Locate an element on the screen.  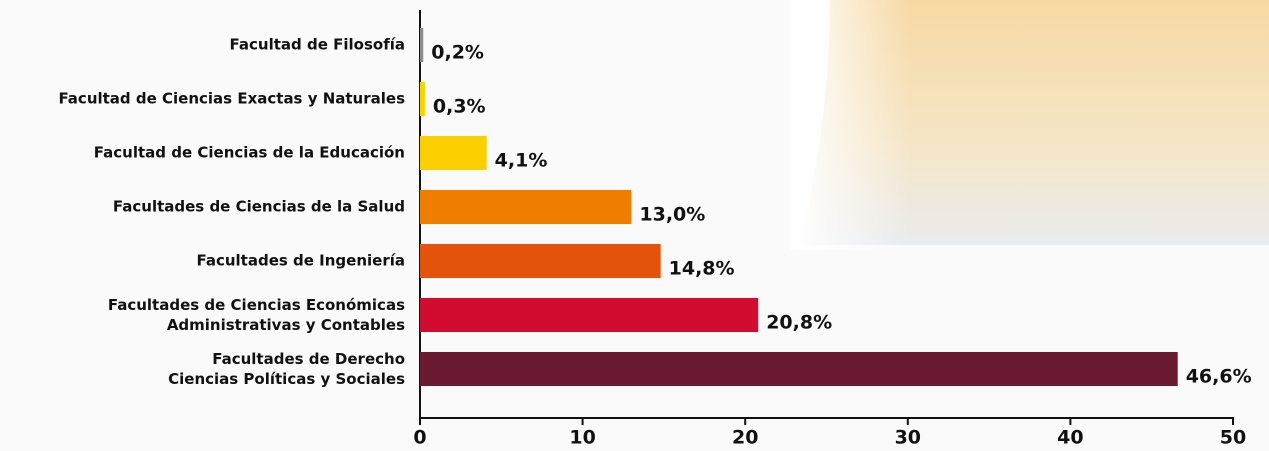
value-label: 14,8% is located at coordinates (702, 269).